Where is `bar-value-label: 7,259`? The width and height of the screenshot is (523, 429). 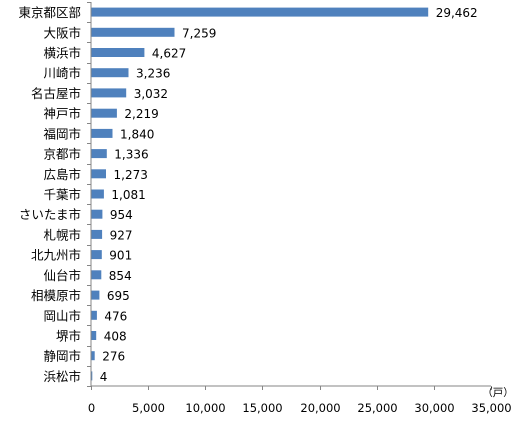 bar-value-label: 7,259 is located at coordinates (199, 33).